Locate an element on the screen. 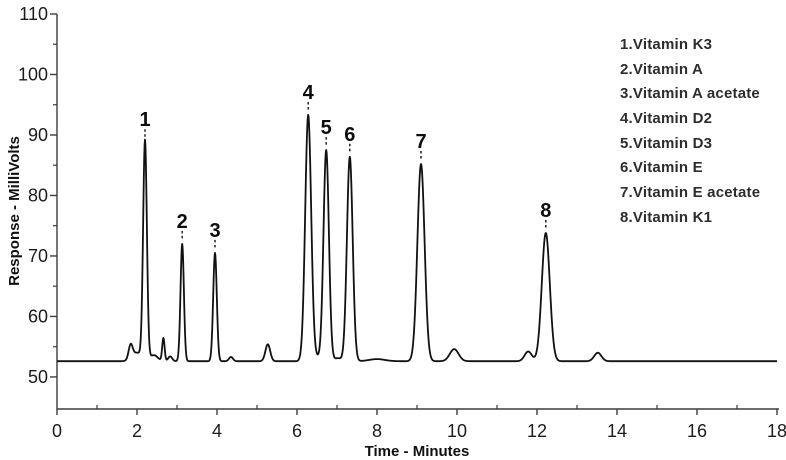 This screenshot has width=786, height=460. legend-item: 3.Vitamin A acetate is located at coordinates (690, 94).